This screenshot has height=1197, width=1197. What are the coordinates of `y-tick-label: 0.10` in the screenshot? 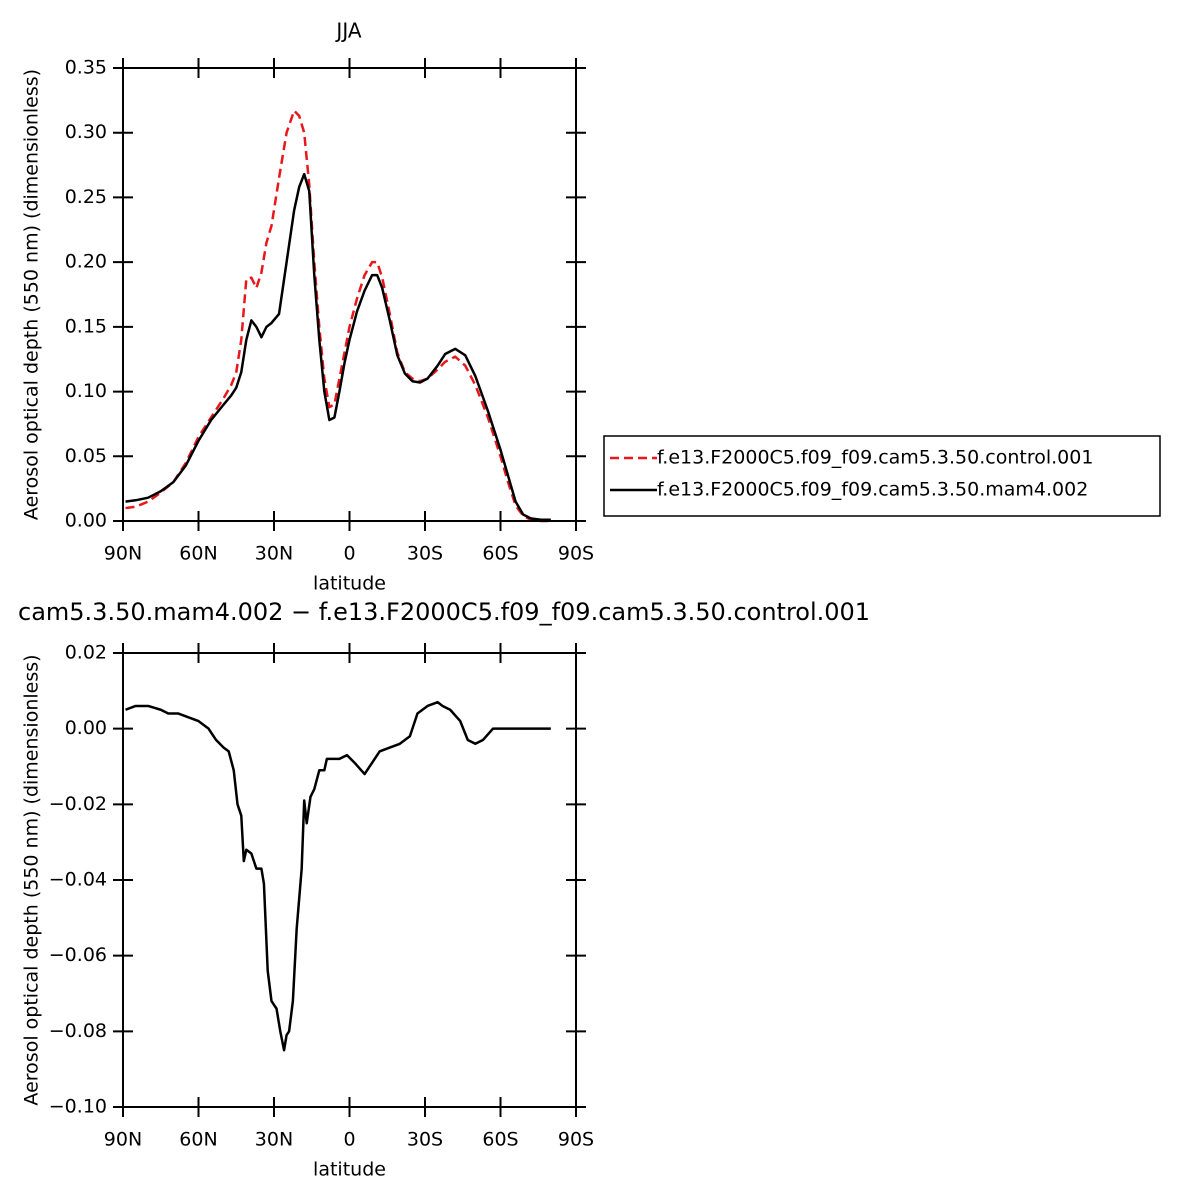 It's located at (86, 391).